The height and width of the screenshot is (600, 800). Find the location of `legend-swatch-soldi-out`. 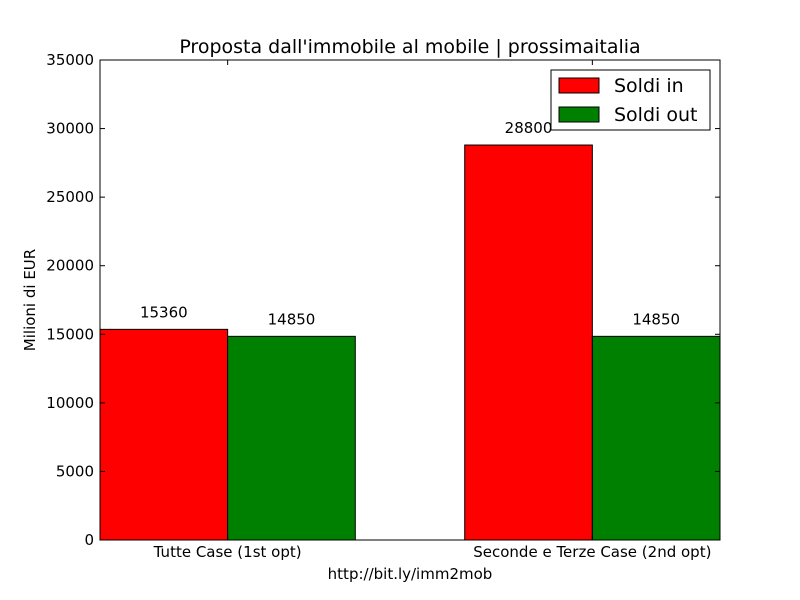

legend-swatch-soldi-out is located at coordinates (579, 114).